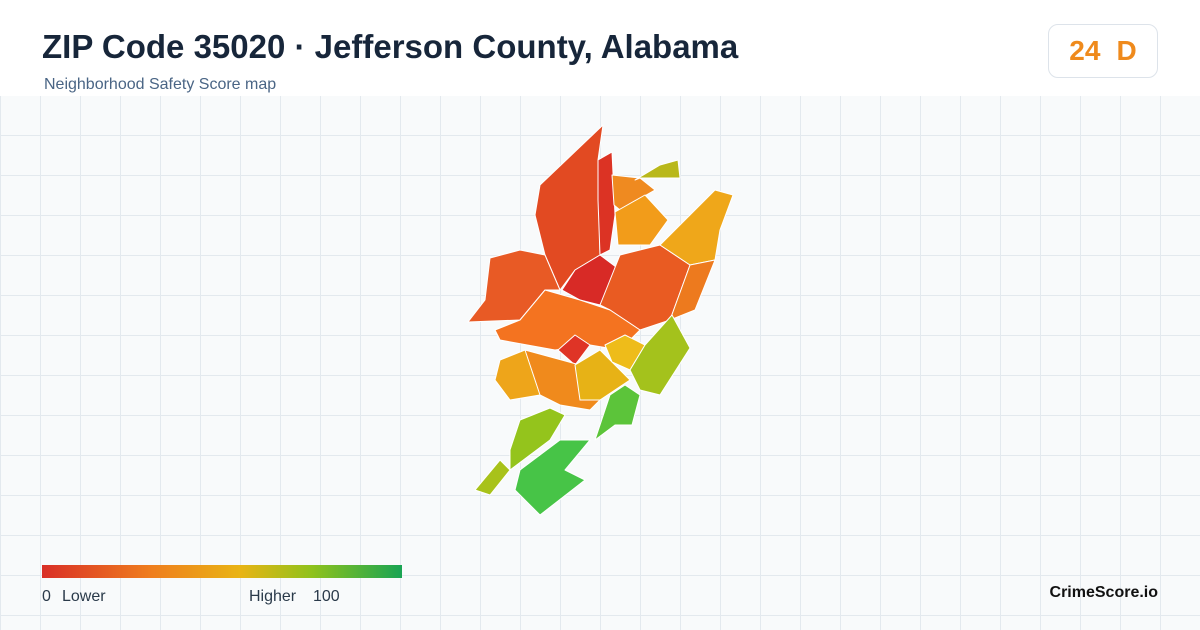 This screenshot has width=1200, height=630. Describe the element at coordinates (273, 596) in the screenshot. I see `legend-max-label: Higher` at that location.